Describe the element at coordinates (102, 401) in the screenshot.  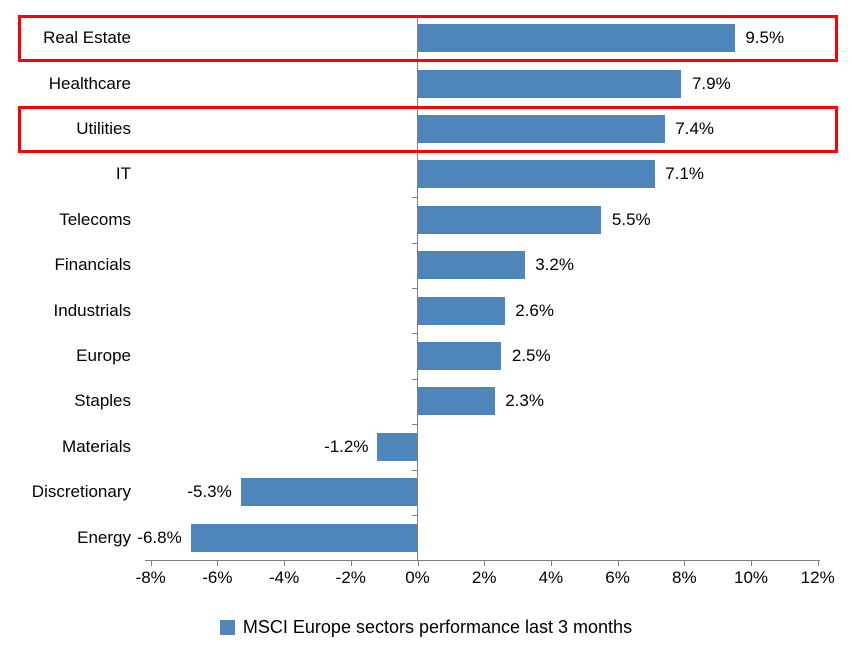
I see `category-label-staples: Staples` at that location.